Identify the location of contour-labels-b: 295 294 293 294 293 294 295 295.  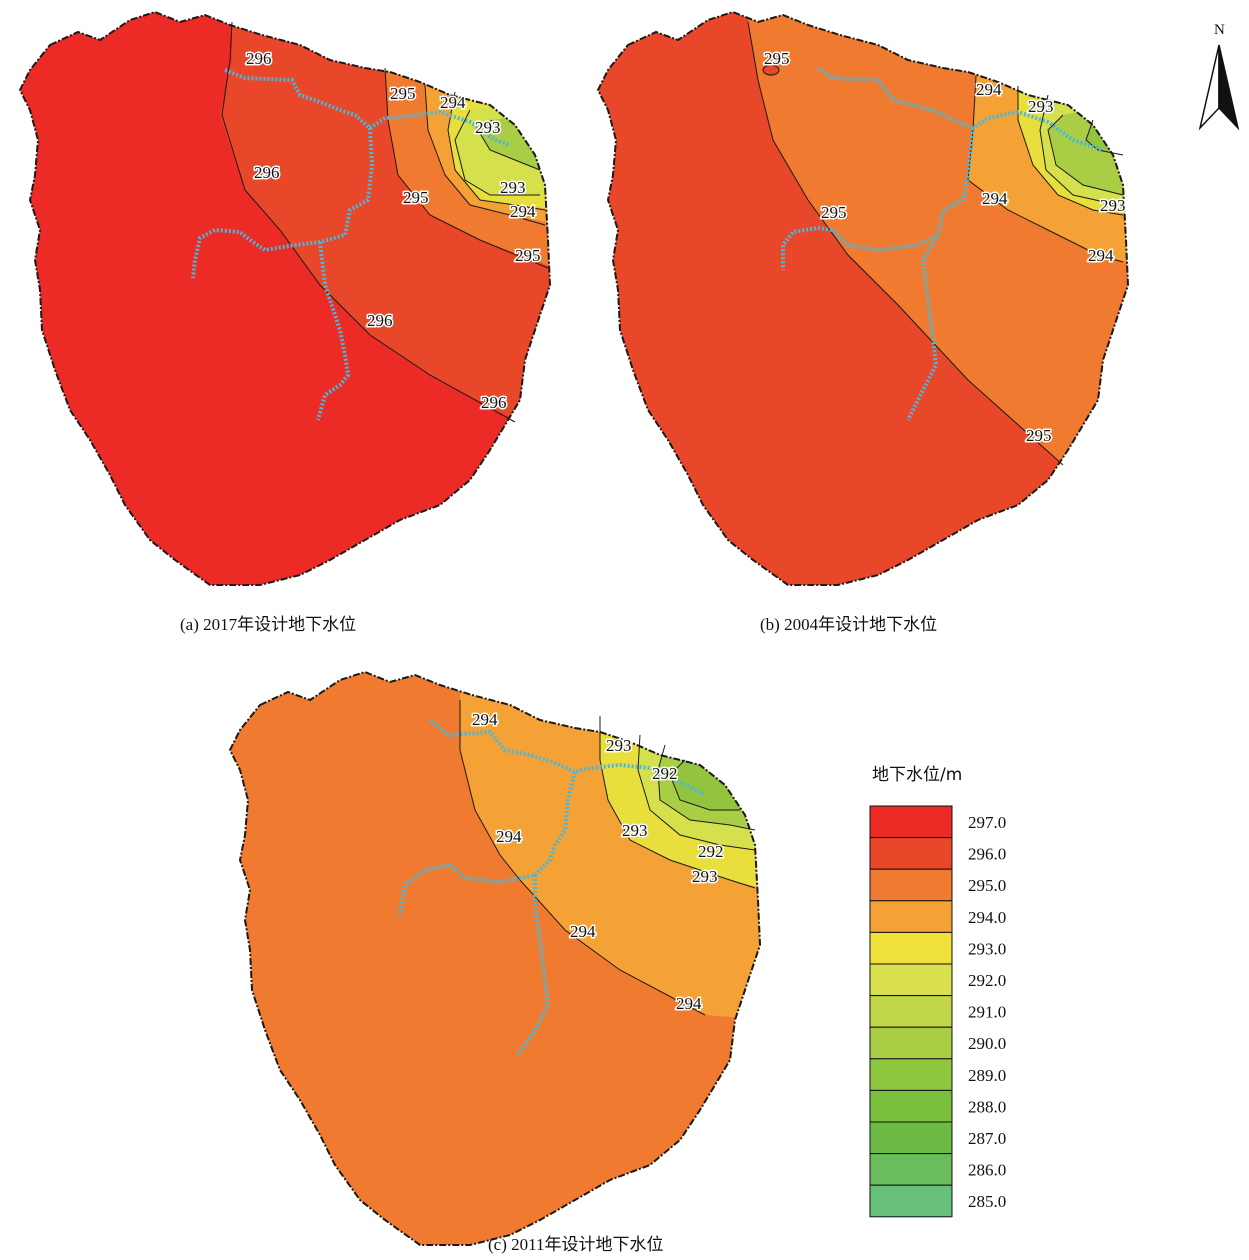
(945, 247).